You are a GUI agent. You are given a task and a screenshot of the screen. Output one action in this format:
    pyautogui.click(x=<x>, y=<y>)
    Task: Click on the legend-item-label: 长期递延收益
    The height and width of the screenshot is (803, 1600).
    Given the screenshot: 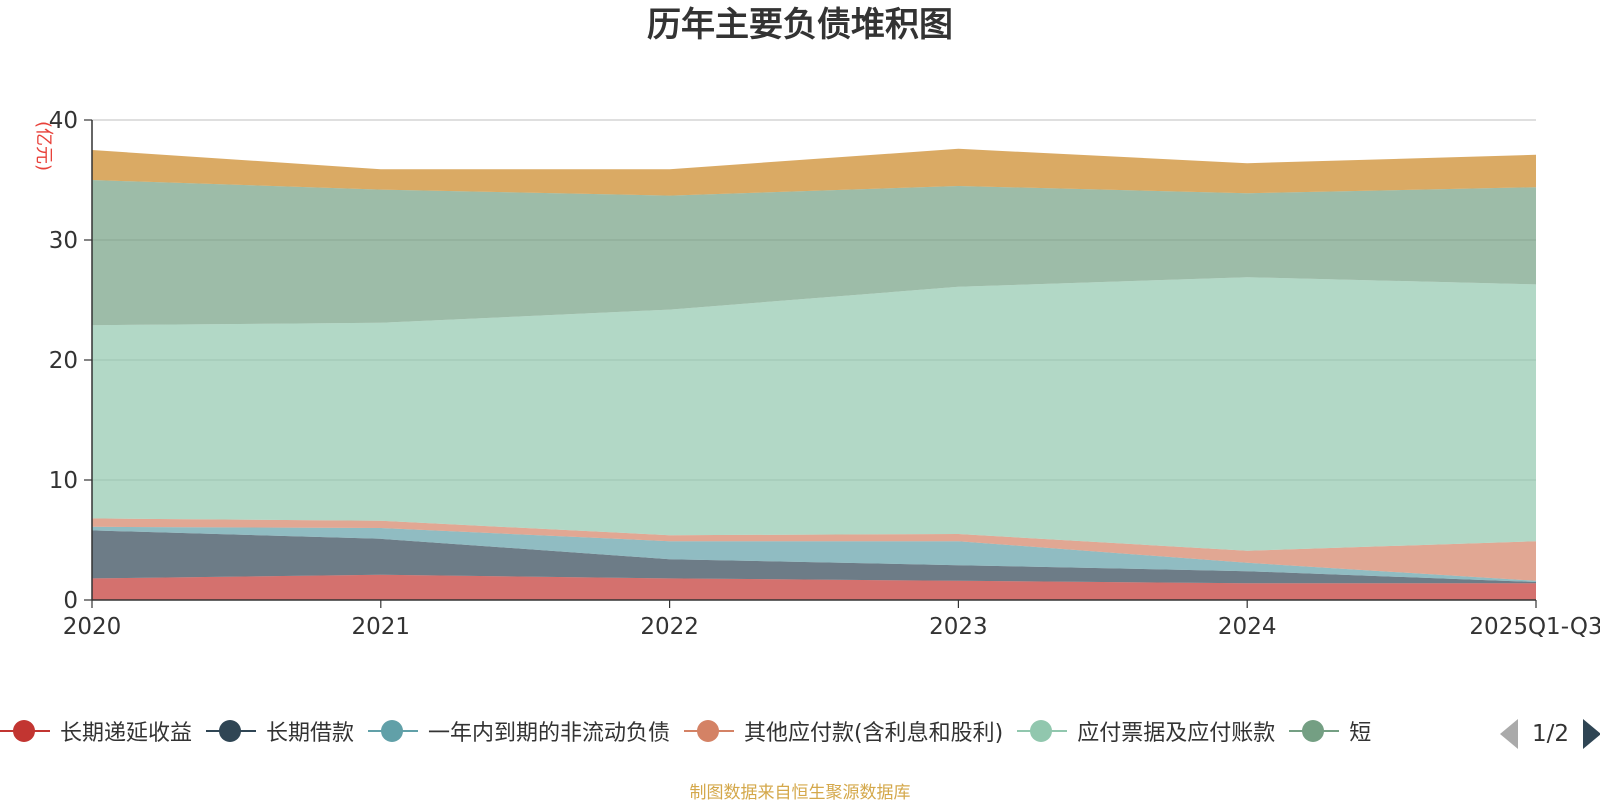 What is the action you would take?
    pyautogui.click(x=126, y=733)
    